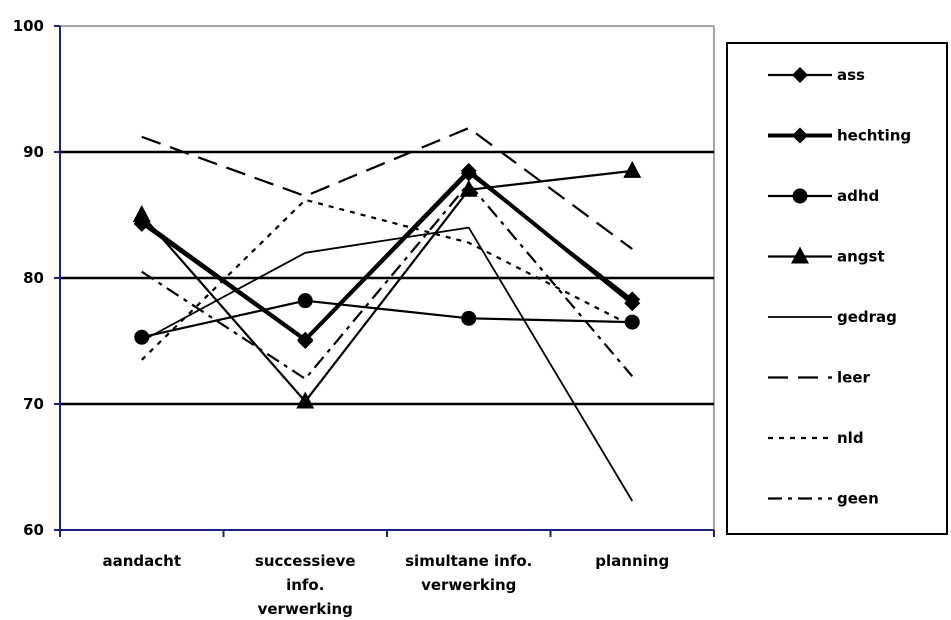 This screenshot has width=951, height=620. What do you see at coordinates (800, 196) in the screenshot?
I see `legend-marker-adhd` at bounding box center [800, 196].